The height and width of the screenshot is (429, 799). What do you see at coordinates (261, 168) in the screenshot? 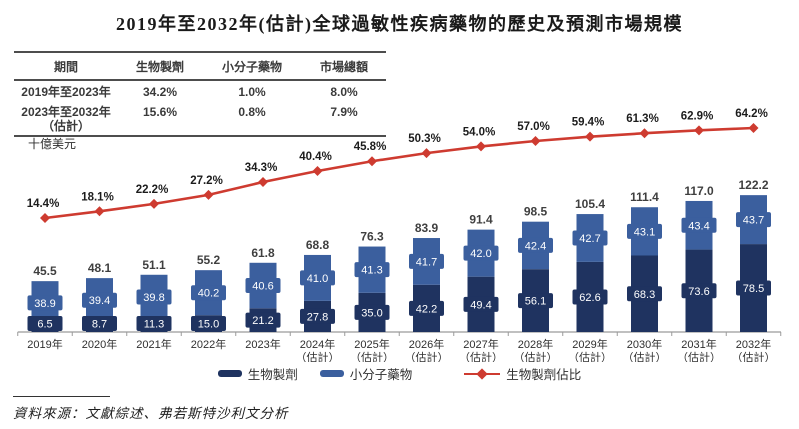
I see `ratio-percent-label: 34.3%` at bounding box center [261, 168].